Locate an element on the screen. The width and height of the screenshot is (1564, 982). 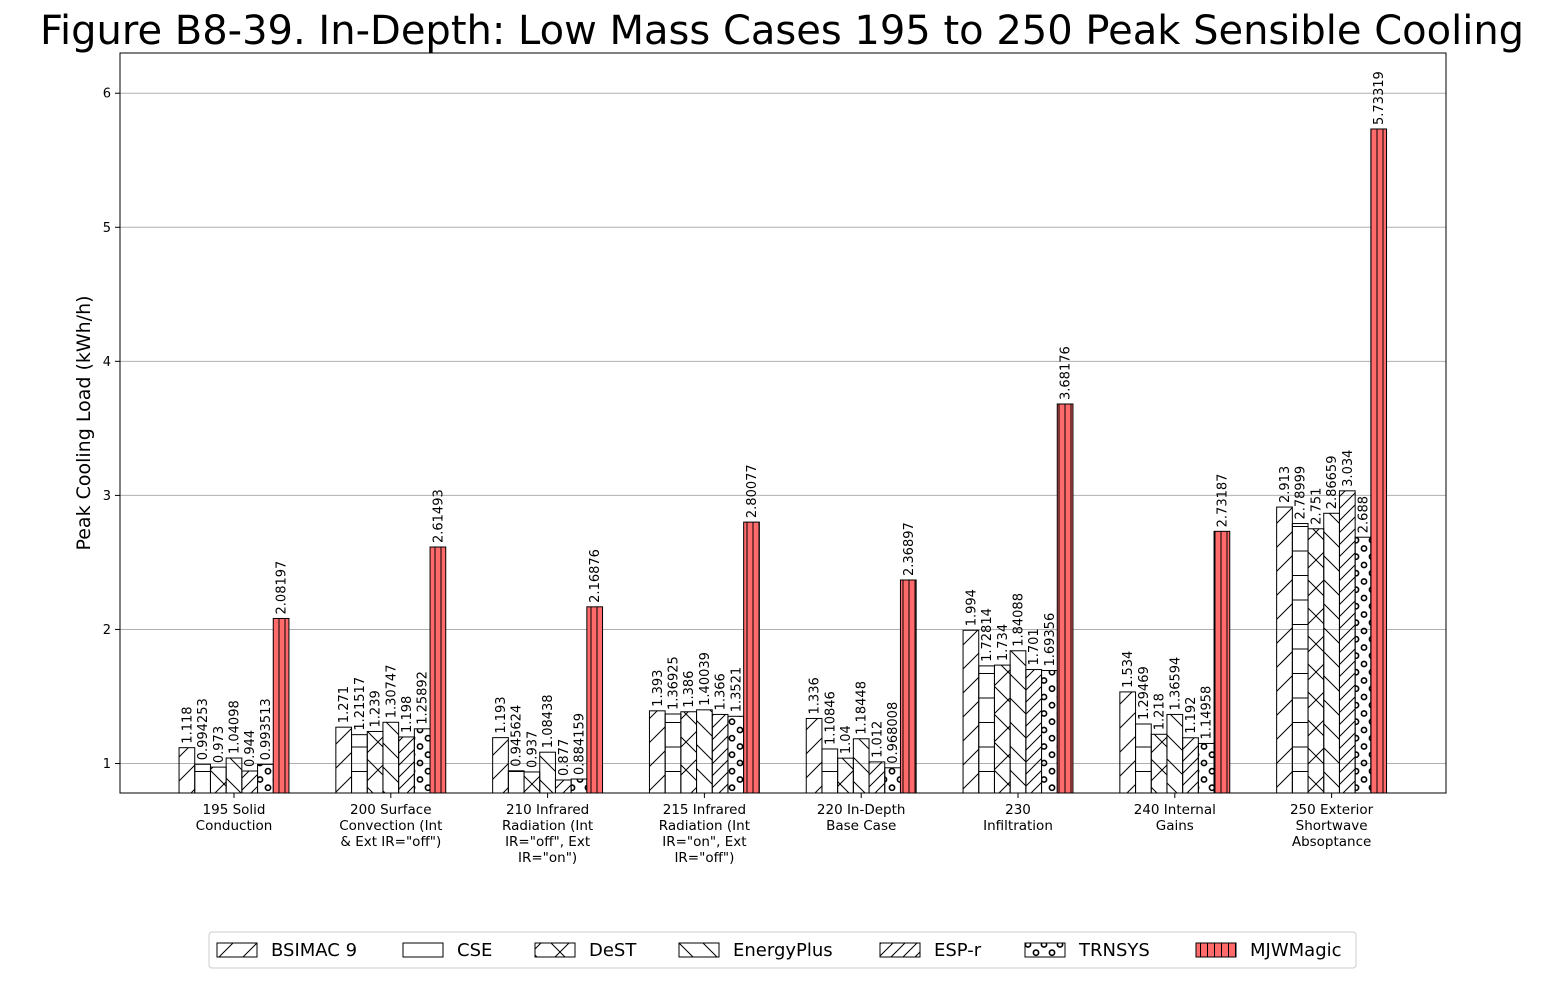
legend-item: CSE is located at coordinates (447, 950).